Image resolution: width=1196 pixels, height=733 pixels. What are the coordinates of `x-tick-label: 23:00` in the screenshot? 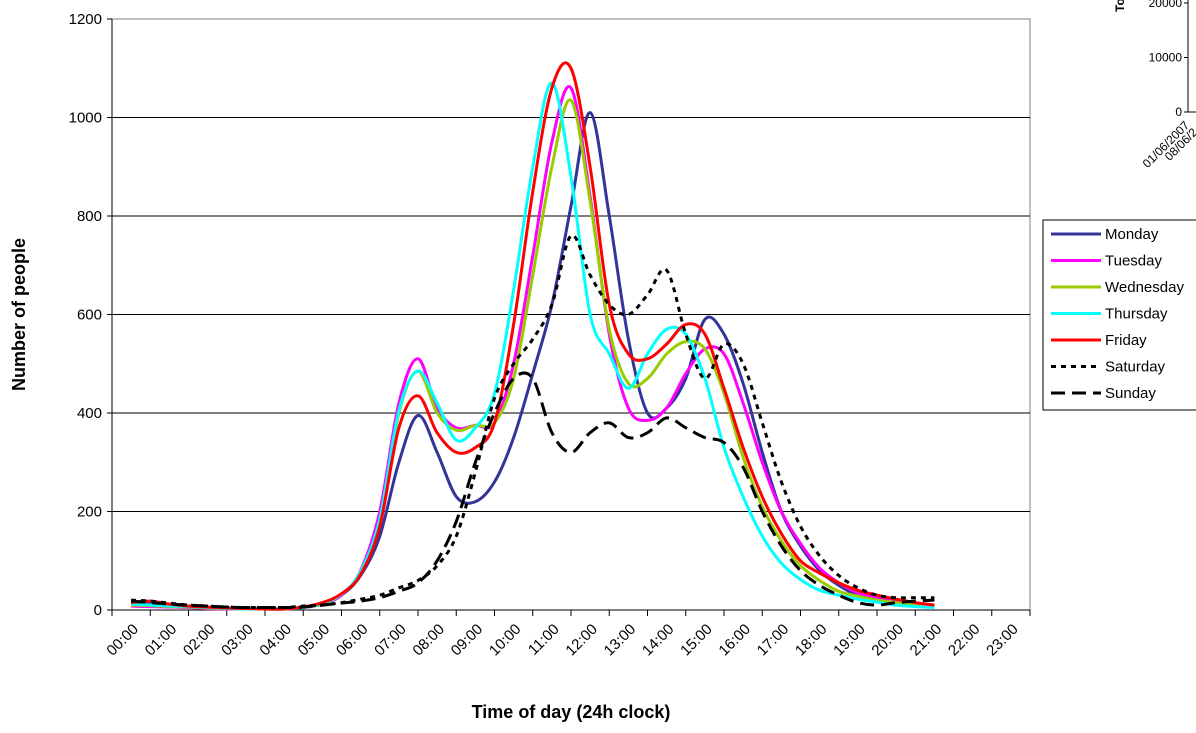 It's located at (1002, 640).